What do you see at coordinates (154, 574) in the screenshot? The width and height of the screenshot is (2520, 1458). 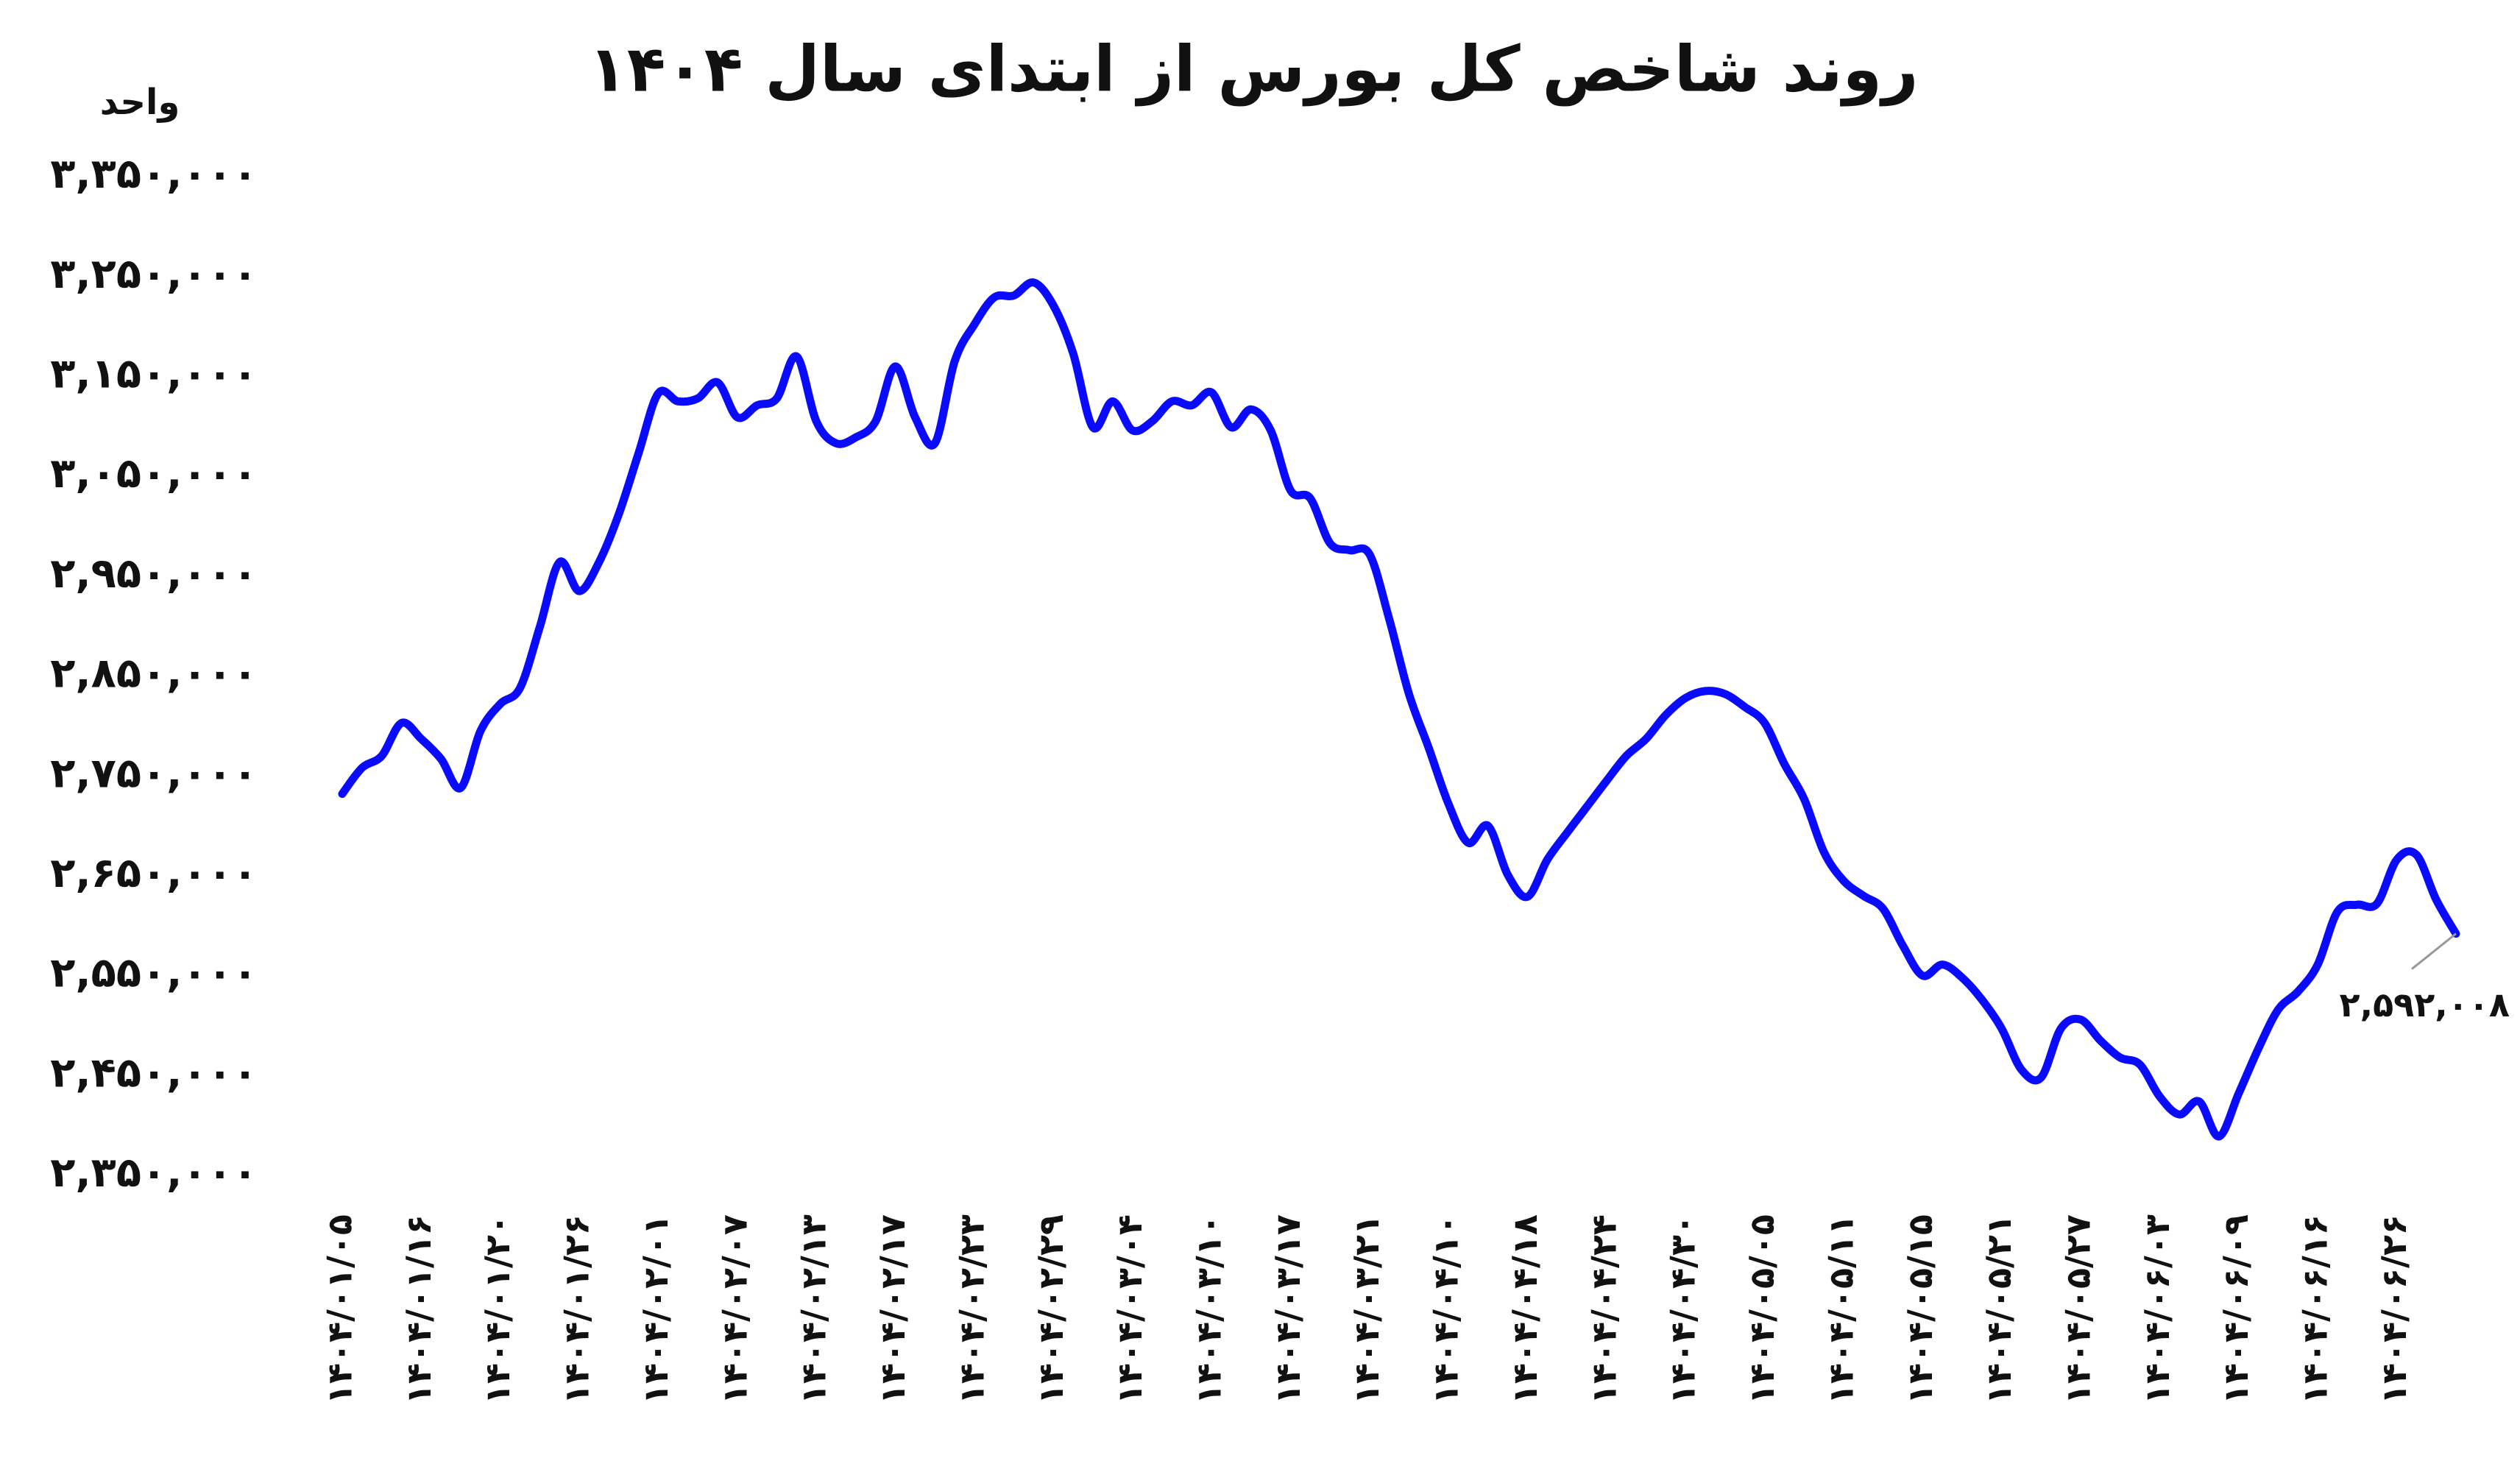 I see `y-tick-label: ۲,۹۵۰,۰۰۰` at bounding box center [154, 574].